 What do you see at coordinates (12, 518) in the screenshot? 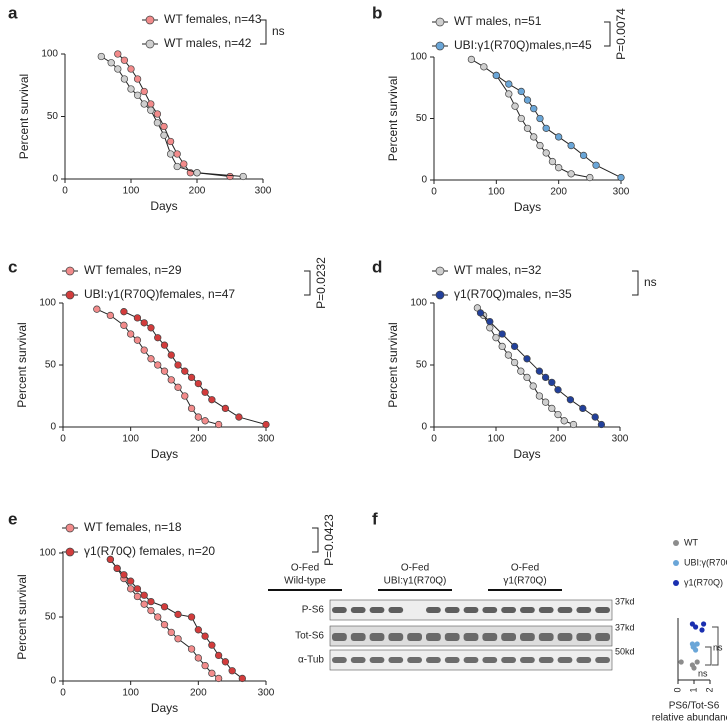
I see `panel-letter: e` at bounding box center [12, 518].